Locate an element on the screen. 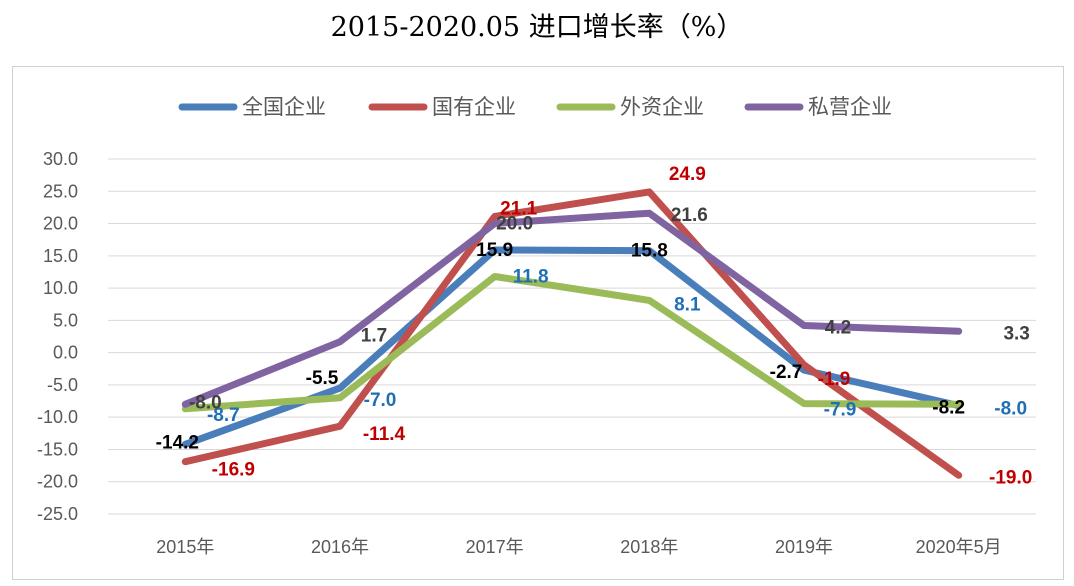  data-label: -1.9 is located at coordinates (834, 379).